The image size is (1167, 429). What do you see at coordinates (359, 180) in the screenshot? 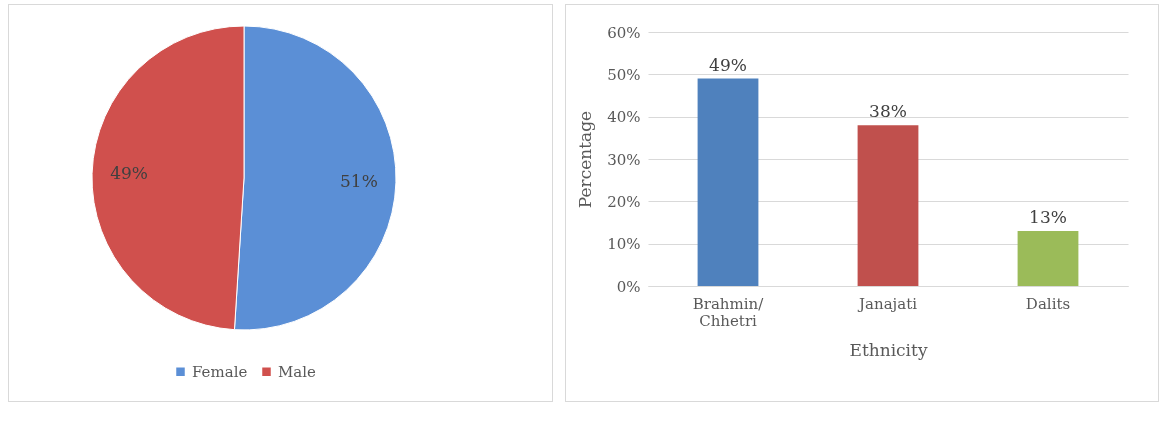
I see `data-label: 51%` at bounding box center [359, 180].